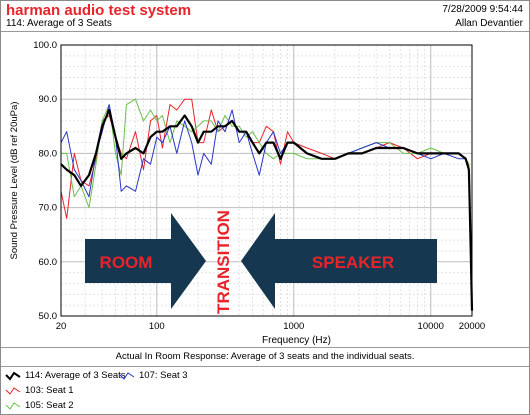 The width and height of the screenshot is (530, 415). I want to click on legend-item: 114: Average of 3 Seats, so click(65, 375).